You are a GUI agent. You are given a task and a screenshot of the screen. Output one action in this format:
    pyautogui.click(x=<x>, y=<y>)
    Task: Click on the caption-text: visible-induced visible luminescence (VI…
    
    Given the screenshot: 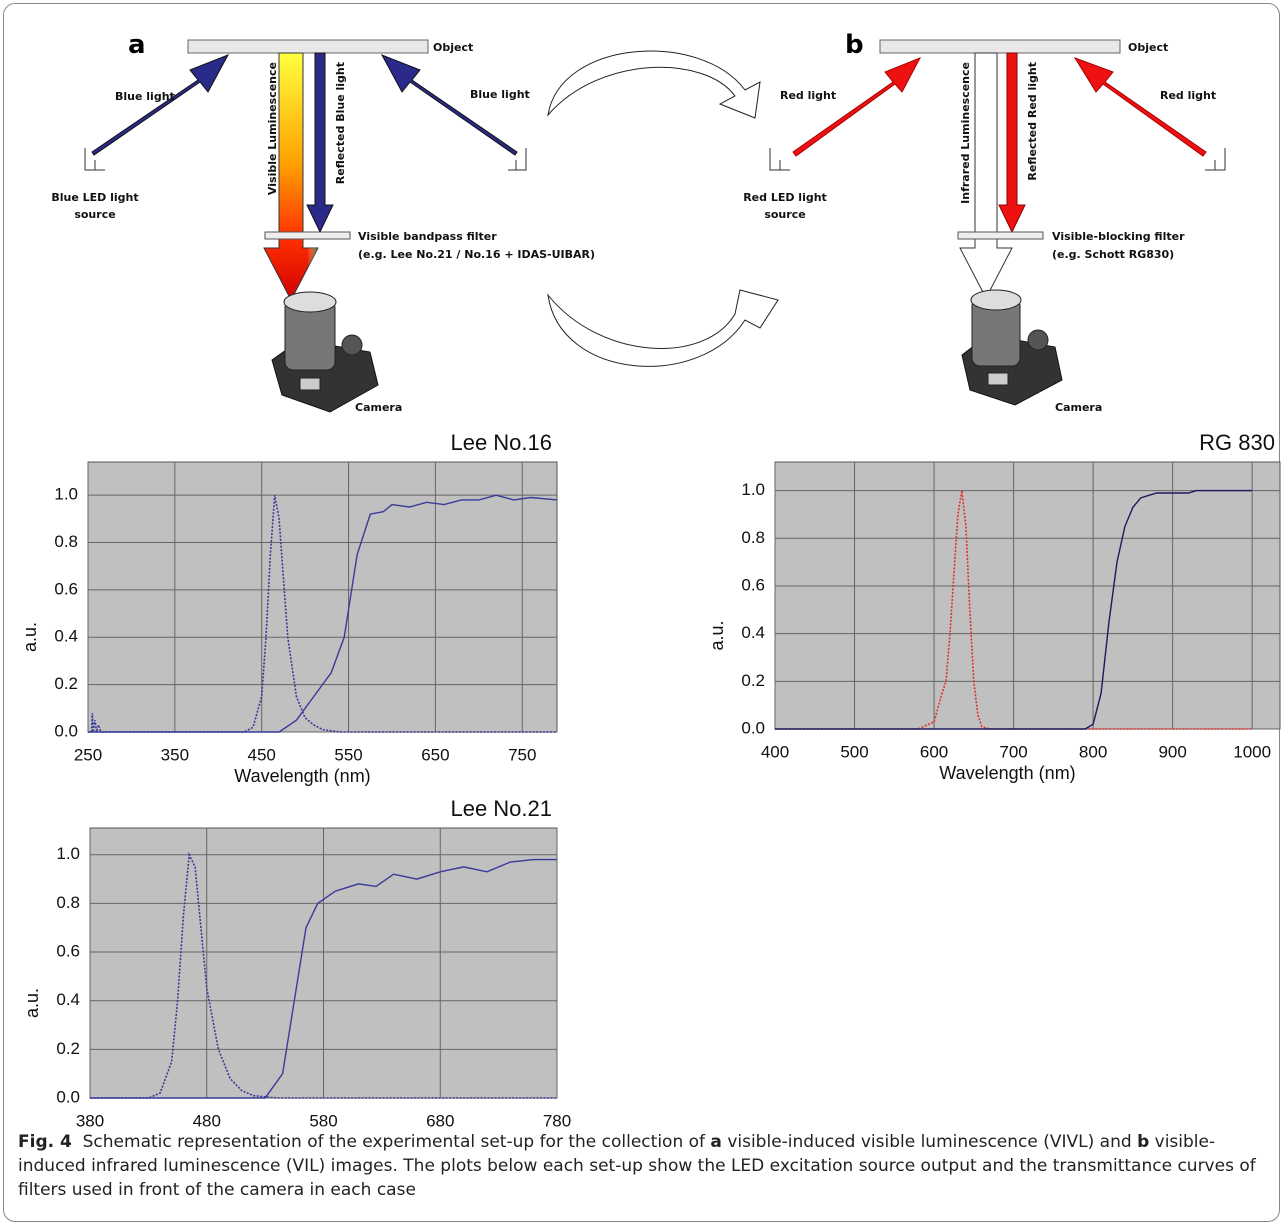 What is the action you would take?
    pyautogui.click(x=929, y=1142)
    